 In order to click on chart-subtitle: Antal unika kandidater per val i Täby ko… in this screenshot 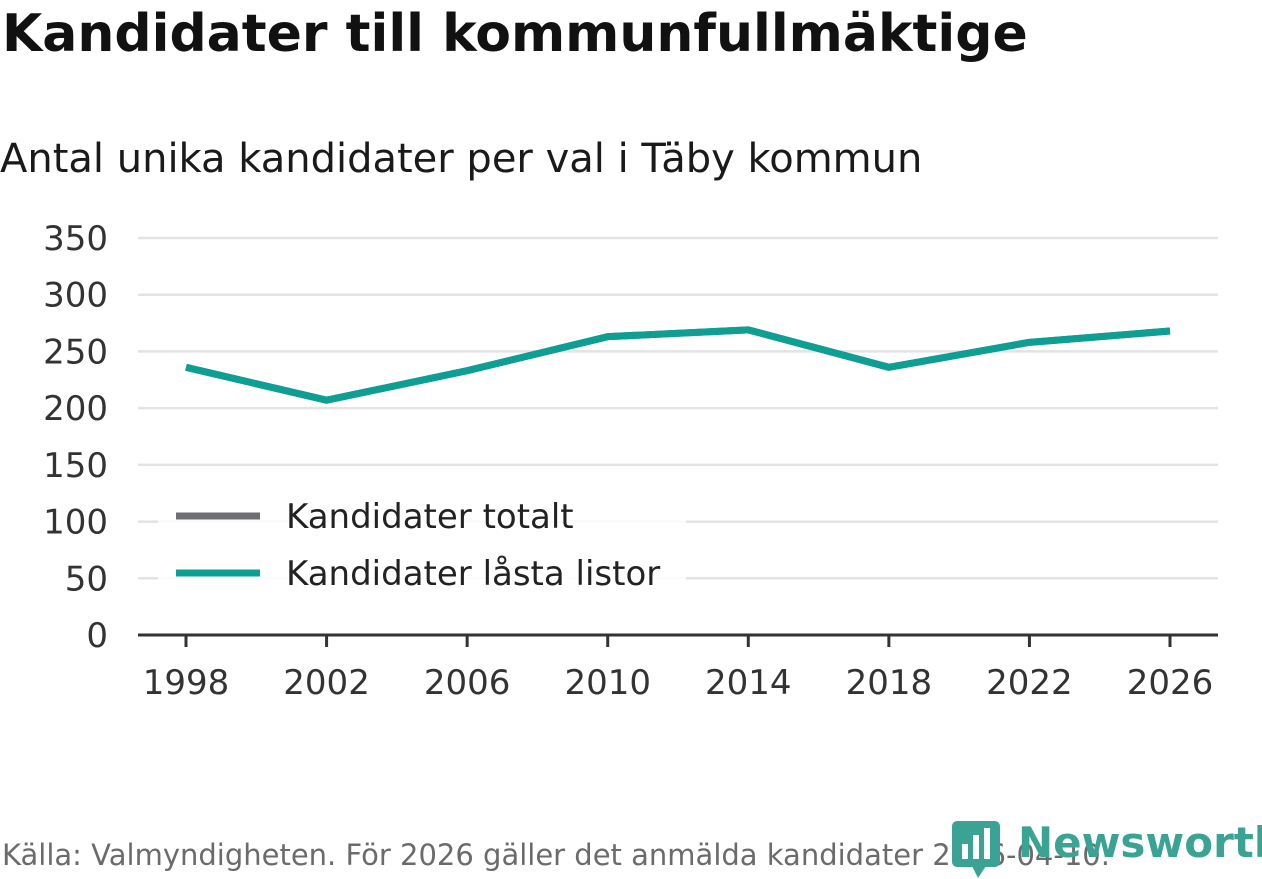, I will do `click(461, 159)`.